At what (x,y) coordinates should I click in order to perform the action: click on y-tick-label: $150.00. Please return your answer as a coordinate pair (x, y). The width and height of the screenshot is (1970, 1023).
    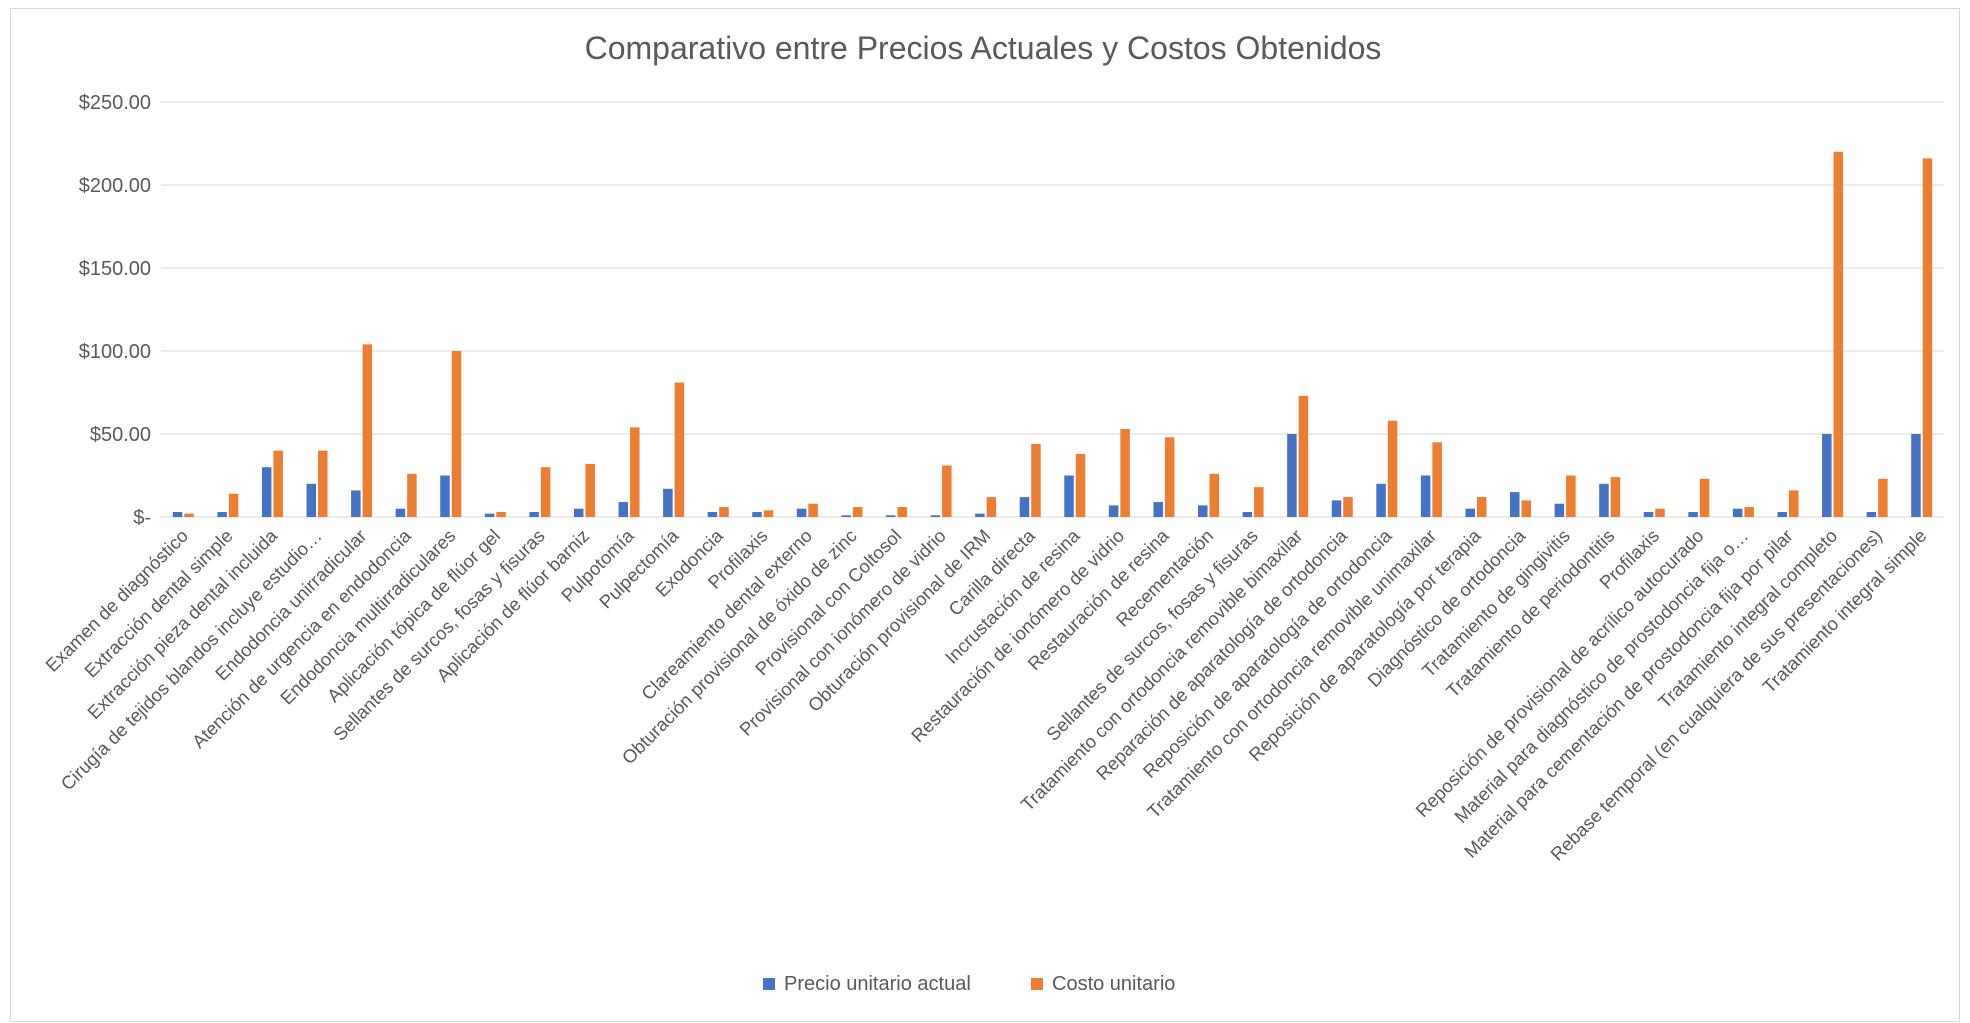
    Looking at the image, I should click on (115, 269).